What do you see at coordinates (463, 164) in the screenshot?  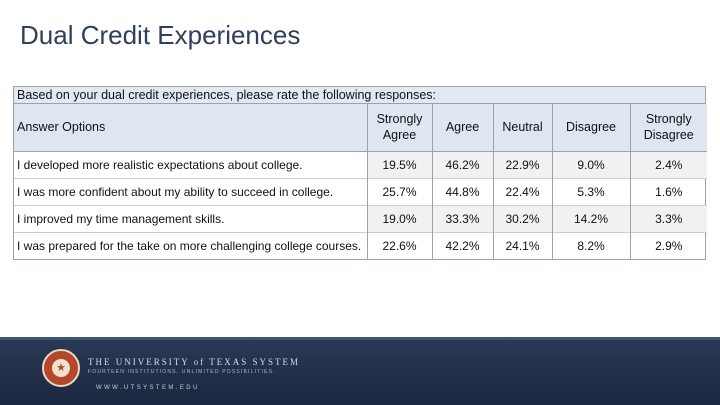 I see `cell-agree: 46.2%` at bounding box center [463, 164].